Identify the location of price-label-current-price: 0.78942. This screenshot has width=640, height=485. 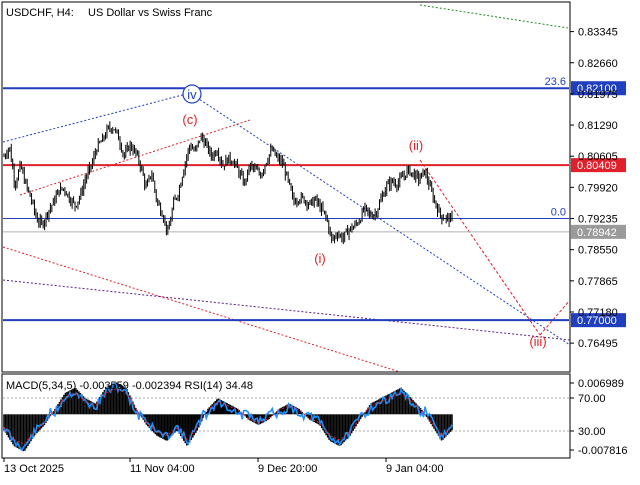
(597, 233).